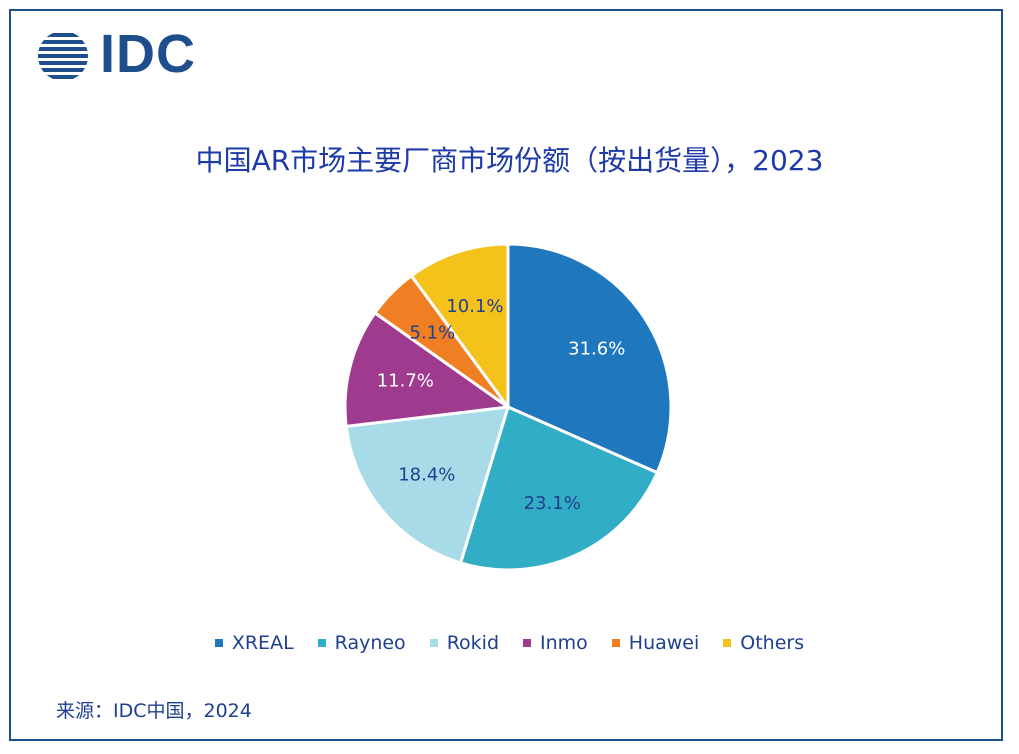  I want to click on legend-label: Huawei, so click(664, 643).